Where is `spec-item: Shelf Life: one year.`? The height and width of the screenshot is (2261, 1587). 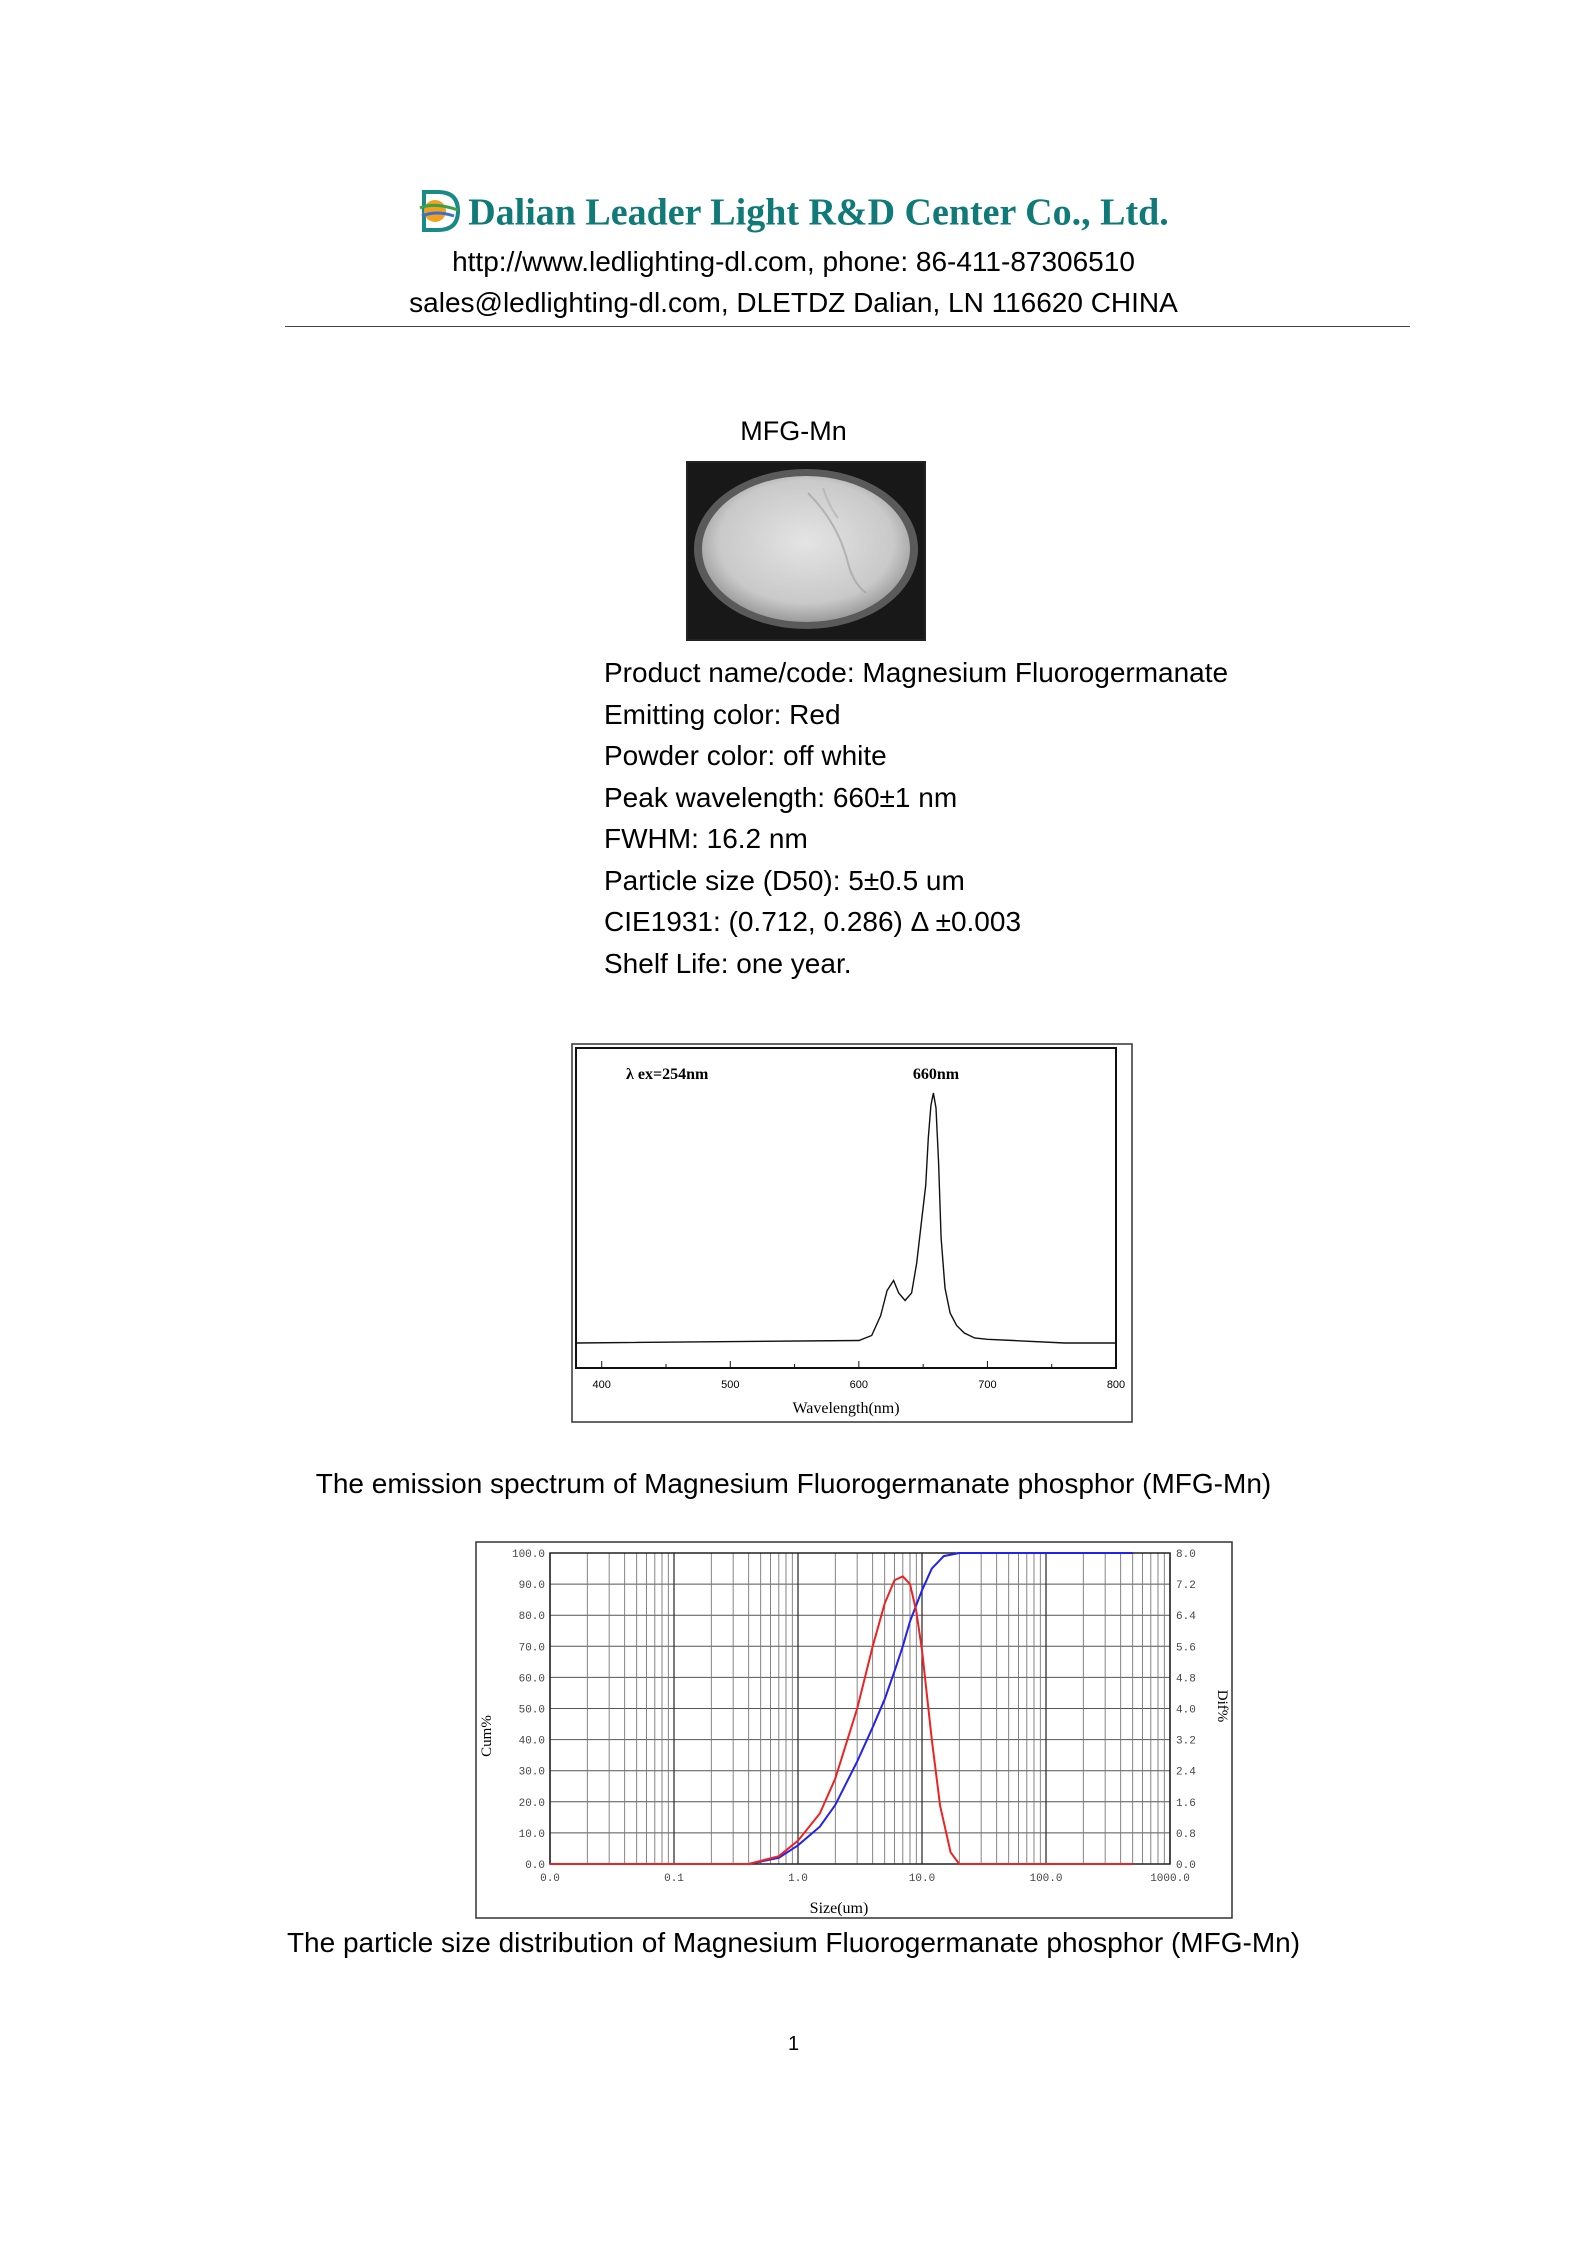 spec-item: Shelf Life: one year. is located at coordinates (728, 963).